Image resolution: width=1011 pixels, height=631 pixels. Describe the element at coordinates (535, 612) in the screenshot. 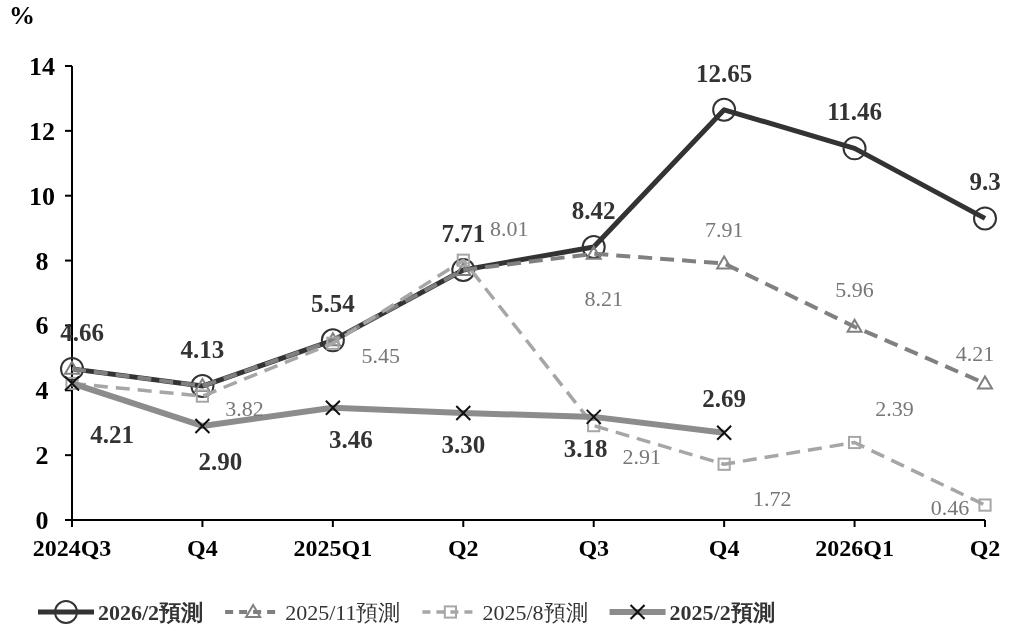

I see `legend-label: 2025/8預測` at that location.